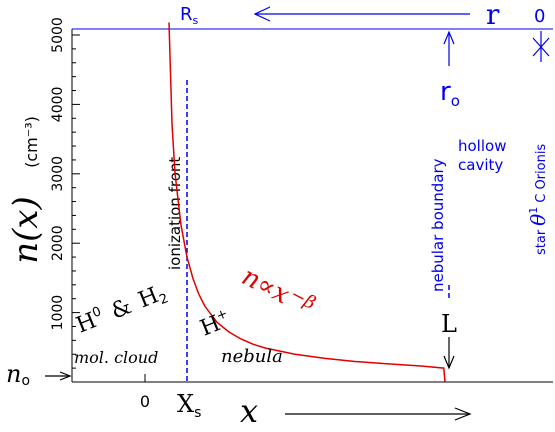  I want to click on n0-main: n, so click(13, 374).